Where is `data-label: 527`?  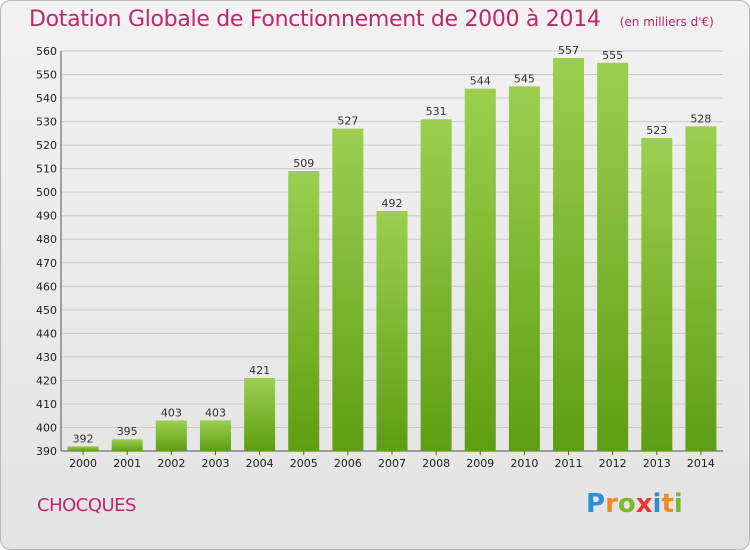
data-label: 527 is located at coordinates (347, 121).